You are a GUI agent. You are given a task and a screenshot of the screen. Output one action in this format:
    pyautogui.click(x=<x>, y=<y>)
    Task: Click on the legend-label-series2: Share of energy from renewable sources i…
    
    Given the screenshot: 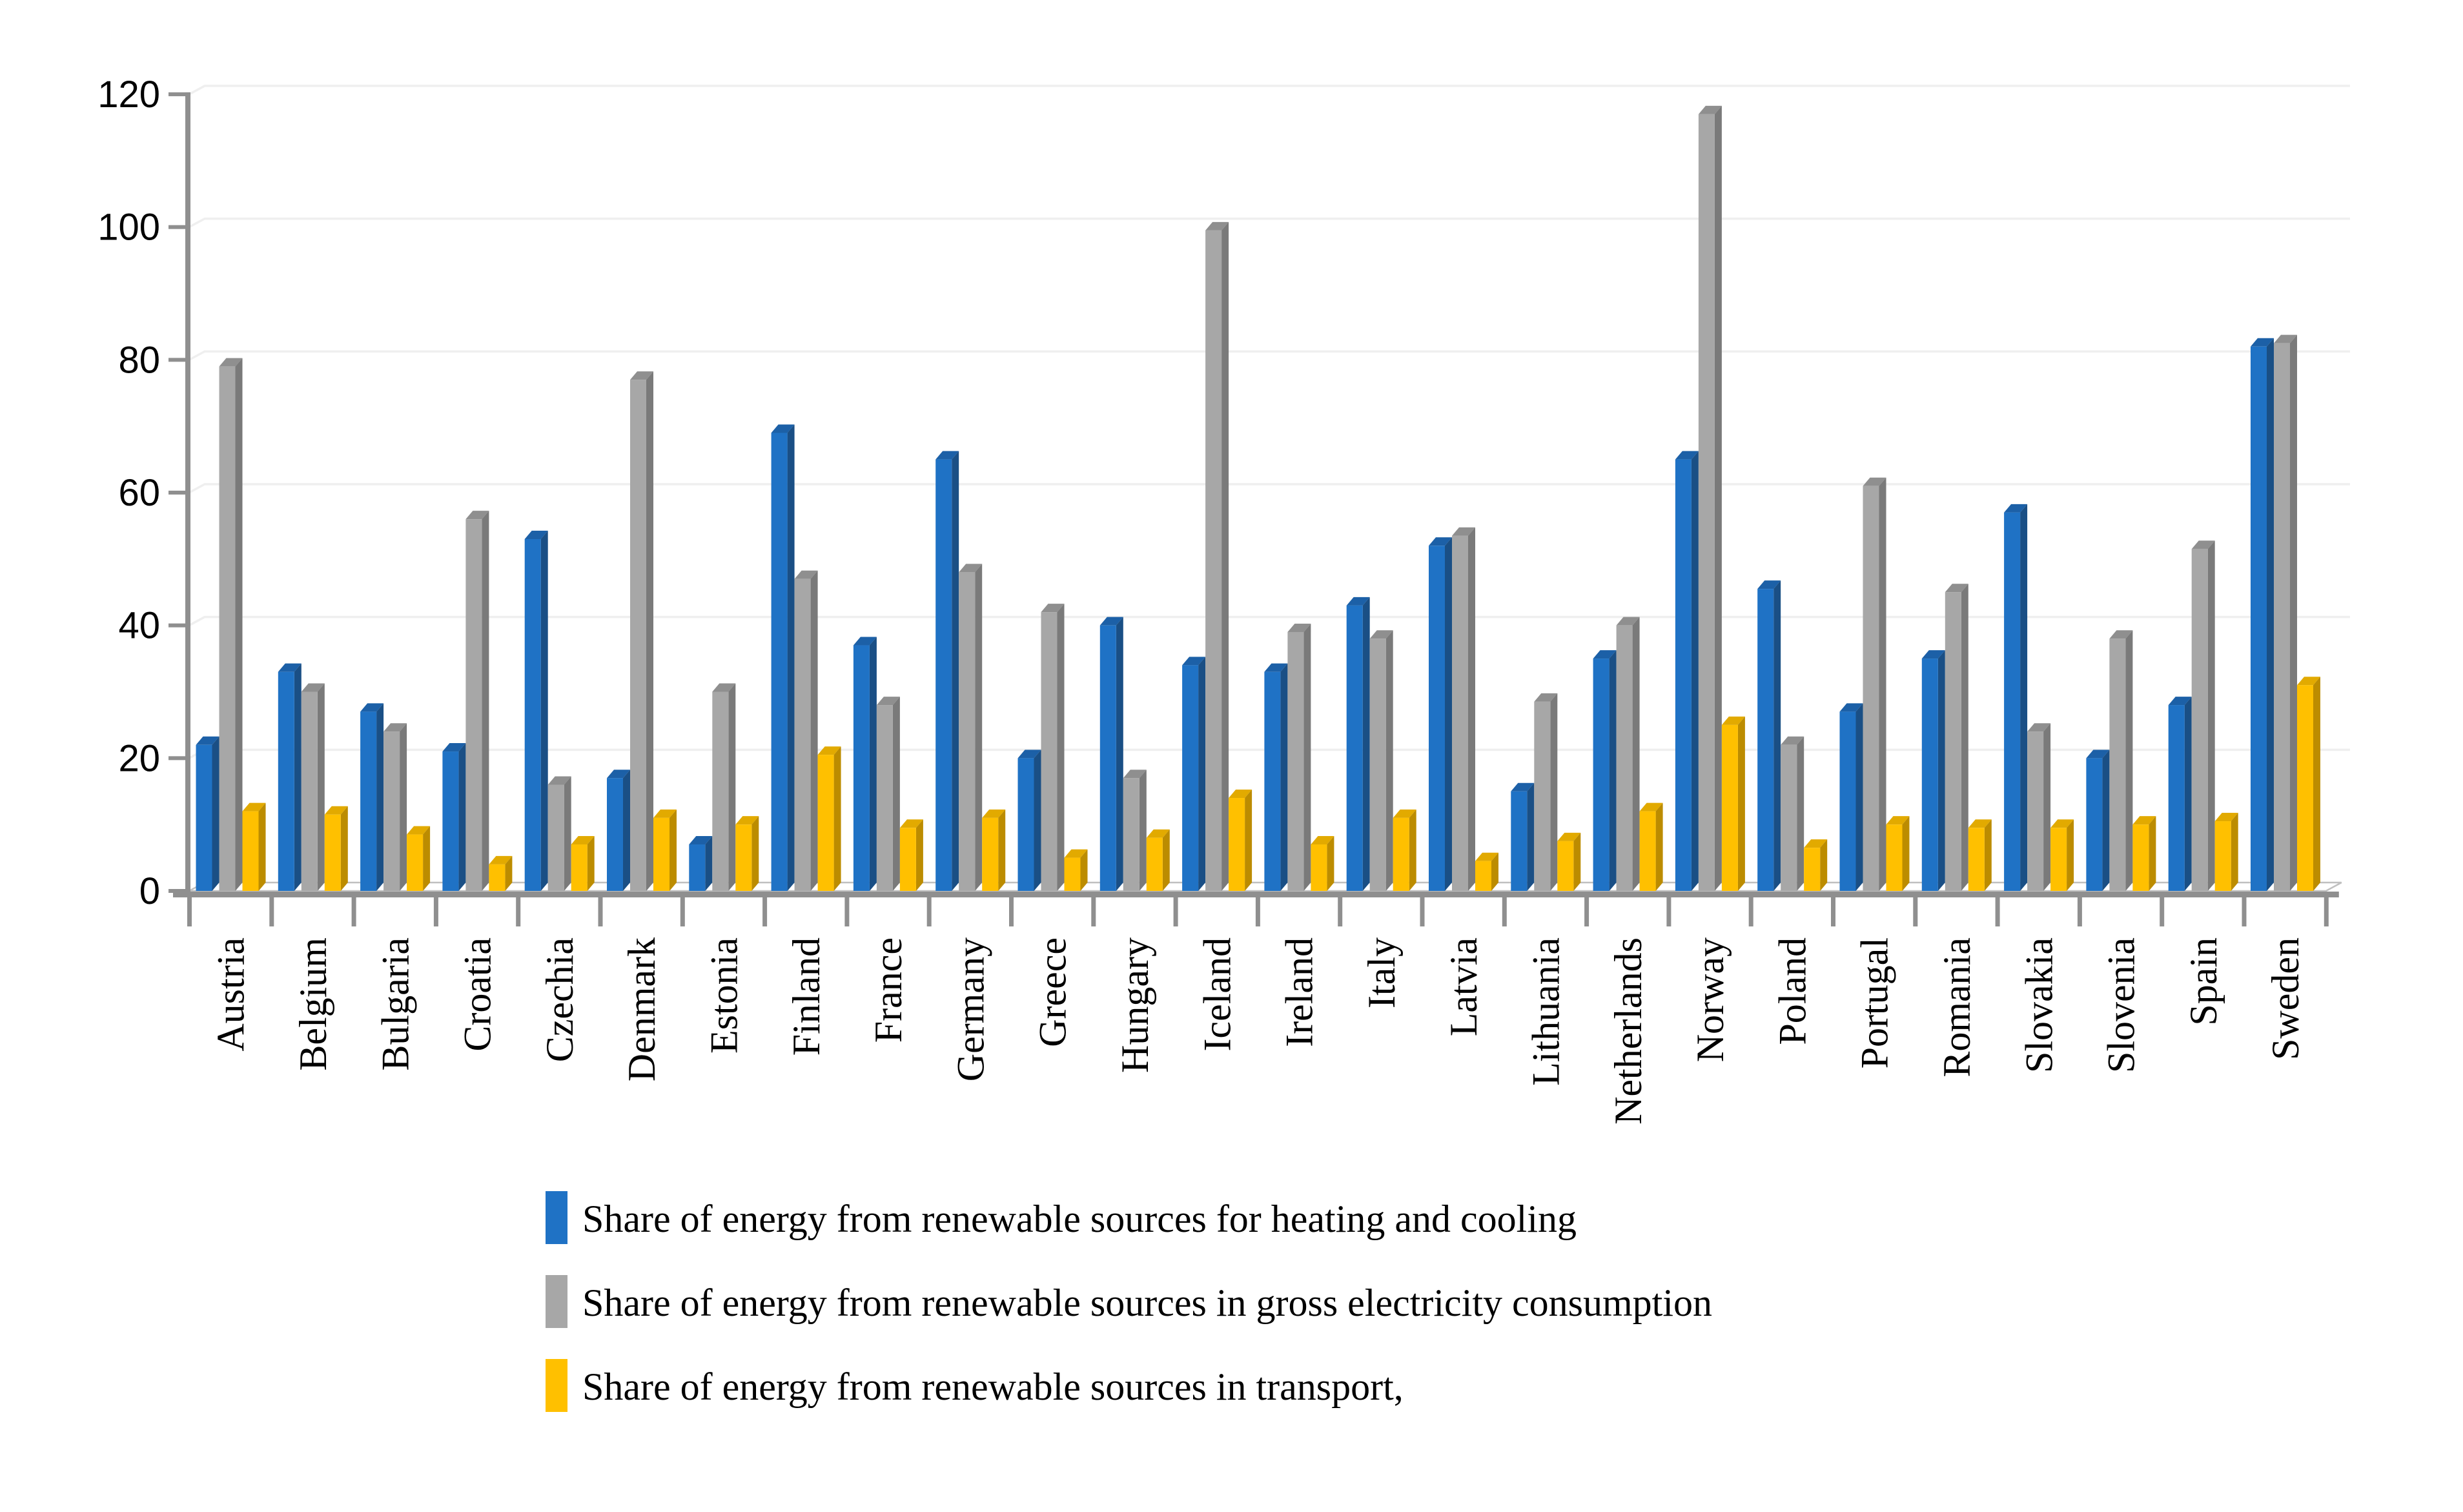 What is the action you would take?
    pyautogui.click(x=1147, y=1303)
    